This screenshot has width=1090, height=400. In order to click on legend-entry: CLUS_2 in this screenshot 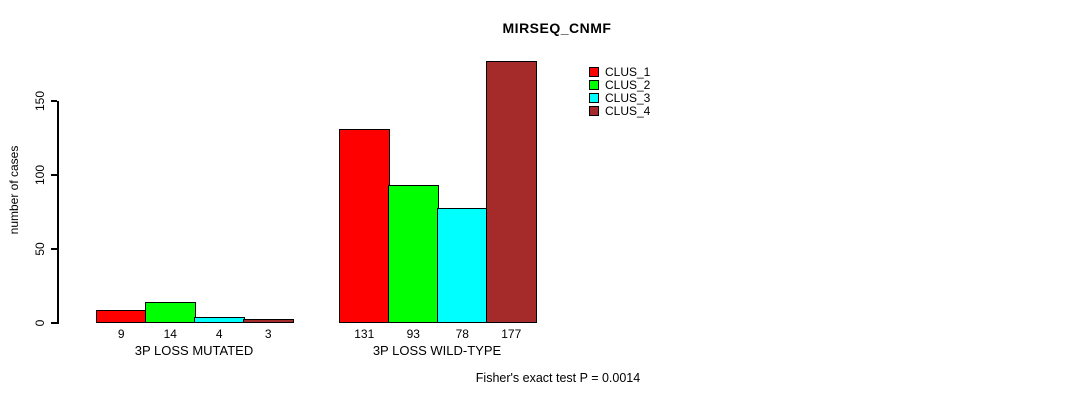, I will do `click(619, 85)`.